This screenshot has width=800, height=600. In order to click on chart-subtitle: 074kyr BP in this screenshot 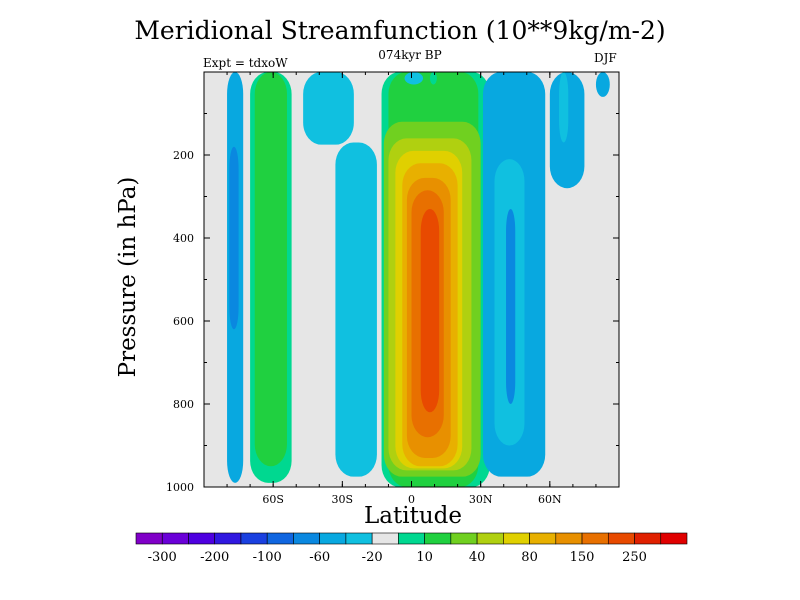, I will do `click(410, 55)`.